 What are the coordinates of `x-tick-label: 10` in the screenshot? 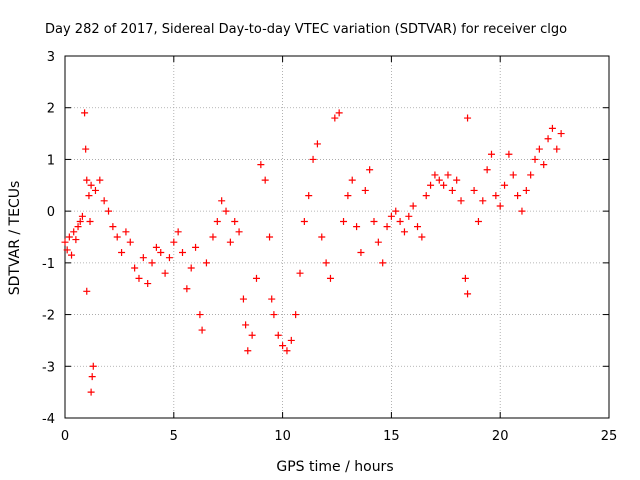 It's located at (282, 436).